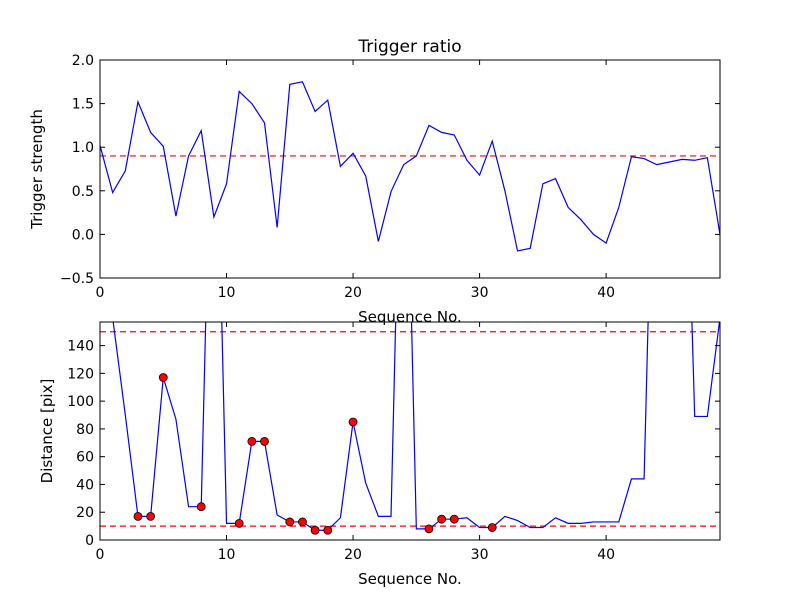 The image size is (800, 600). Describe the element at coordinates (227, 555) in the screenshot. I see `bottom-x-tick-label: 10` at that location.